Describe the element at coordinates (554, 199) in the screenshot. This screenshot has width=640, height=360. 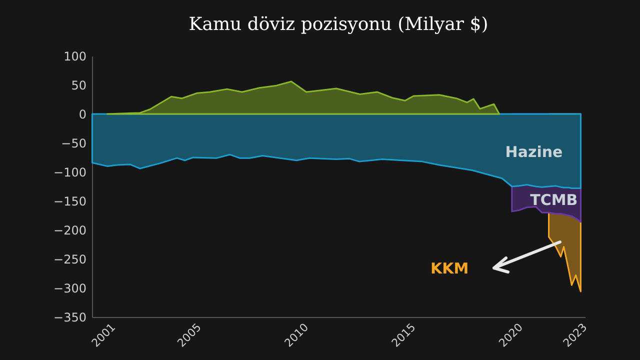
I see `series-label: TCMB` at that location.